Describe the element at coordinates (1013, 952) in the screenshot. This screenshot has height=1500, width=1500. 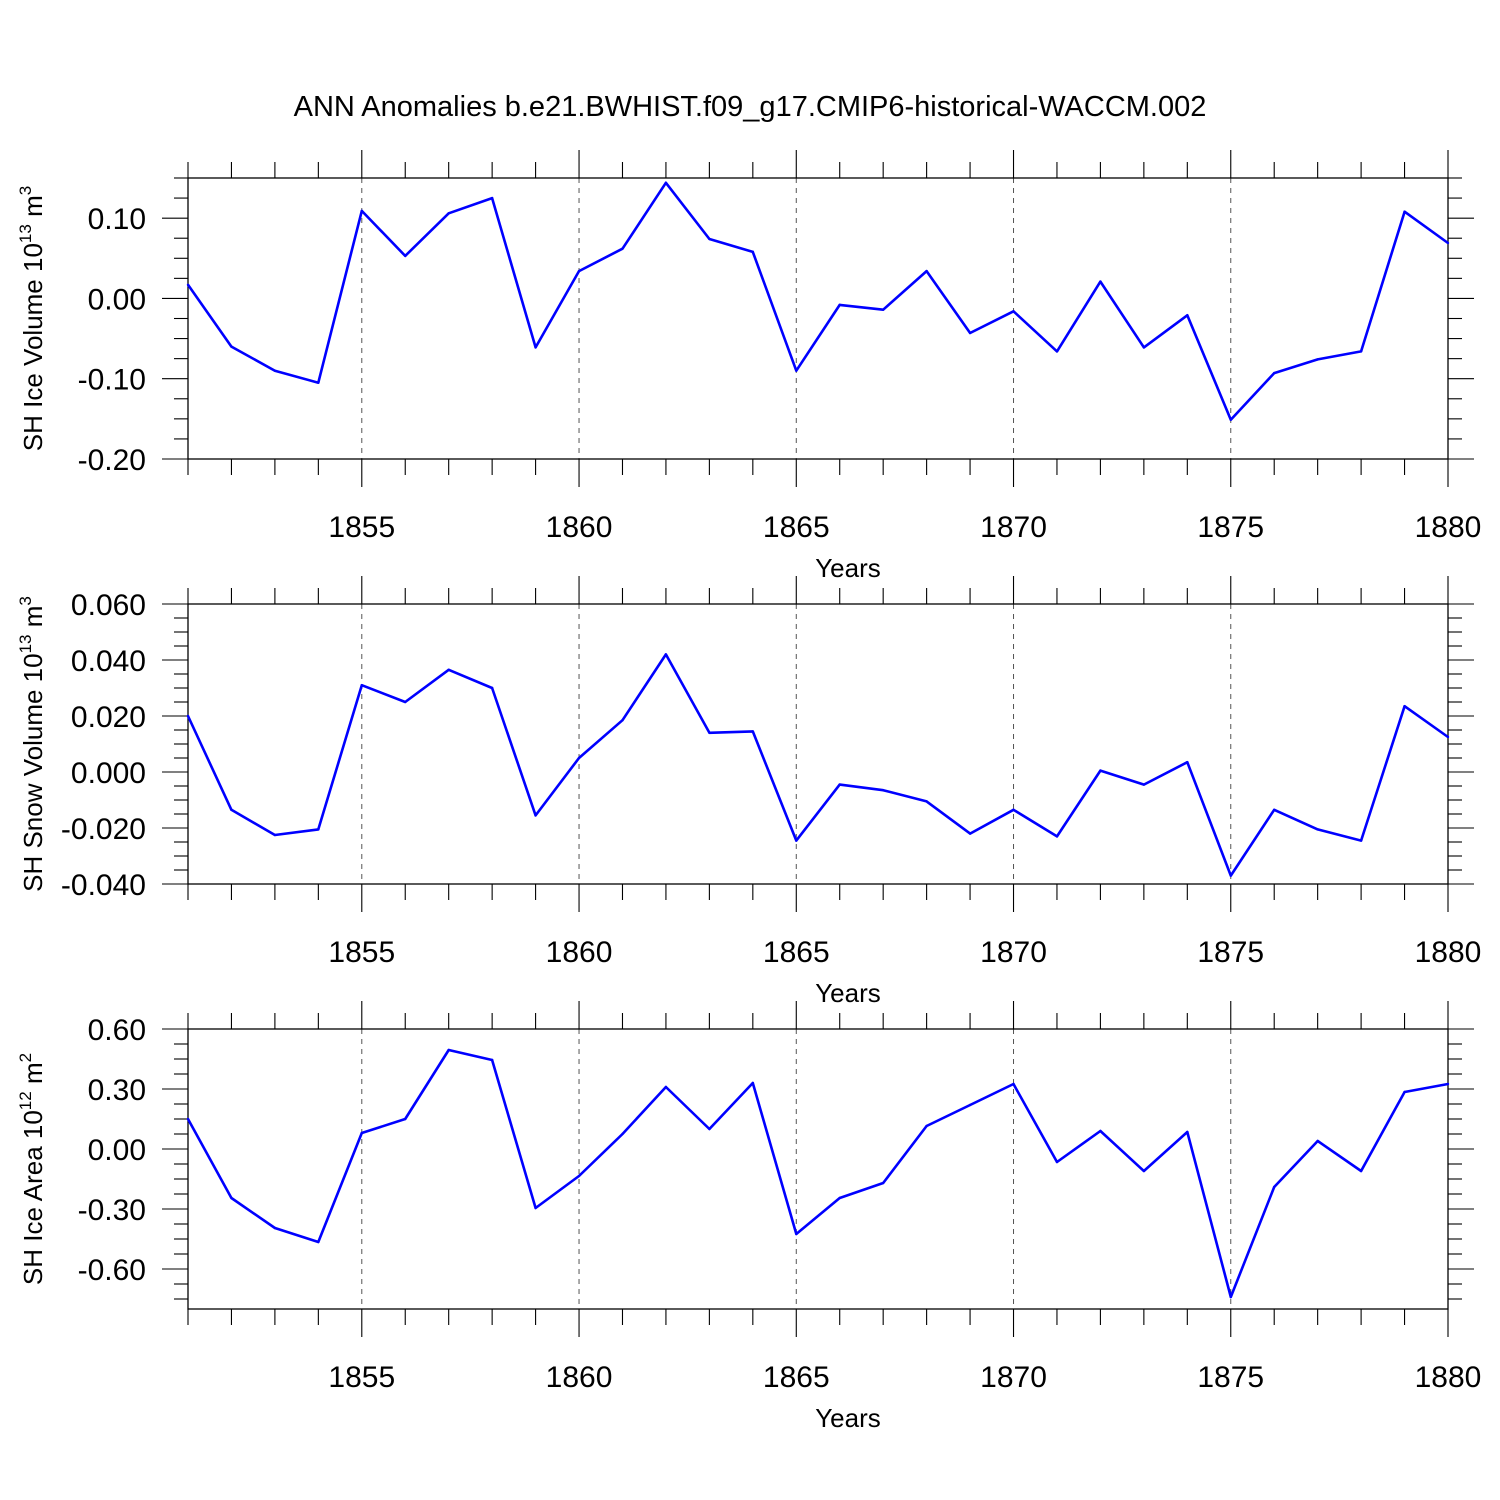
I see `x-tick-label: 1870` at that location.